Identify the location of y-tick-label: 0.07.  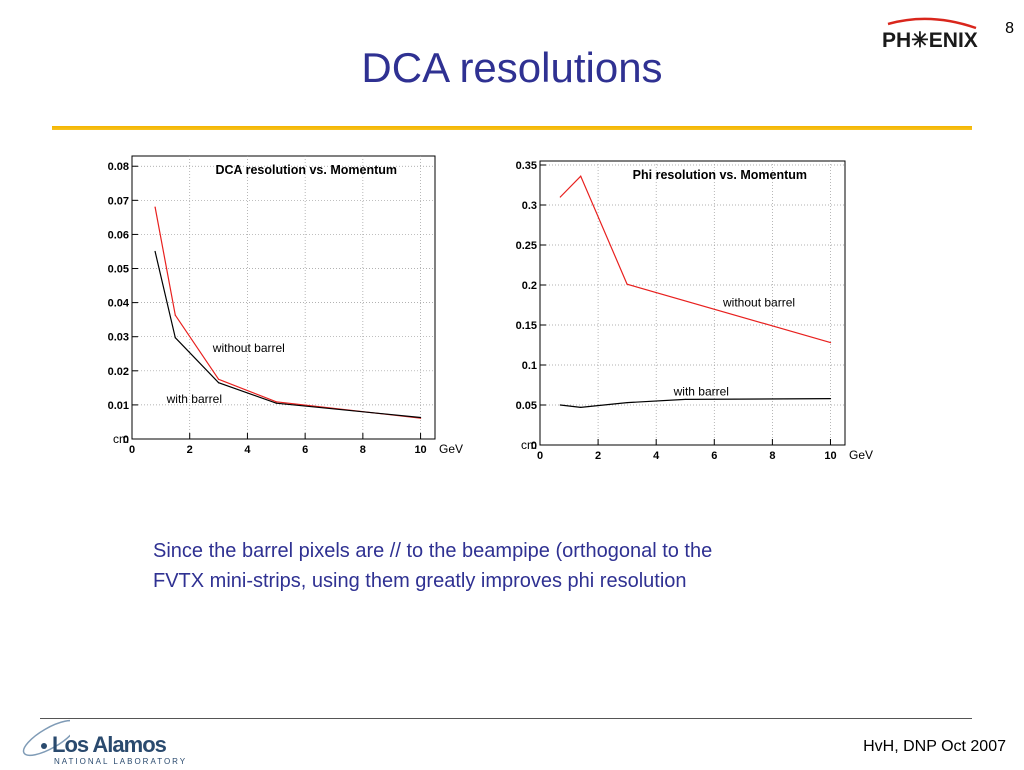
(118, 201).